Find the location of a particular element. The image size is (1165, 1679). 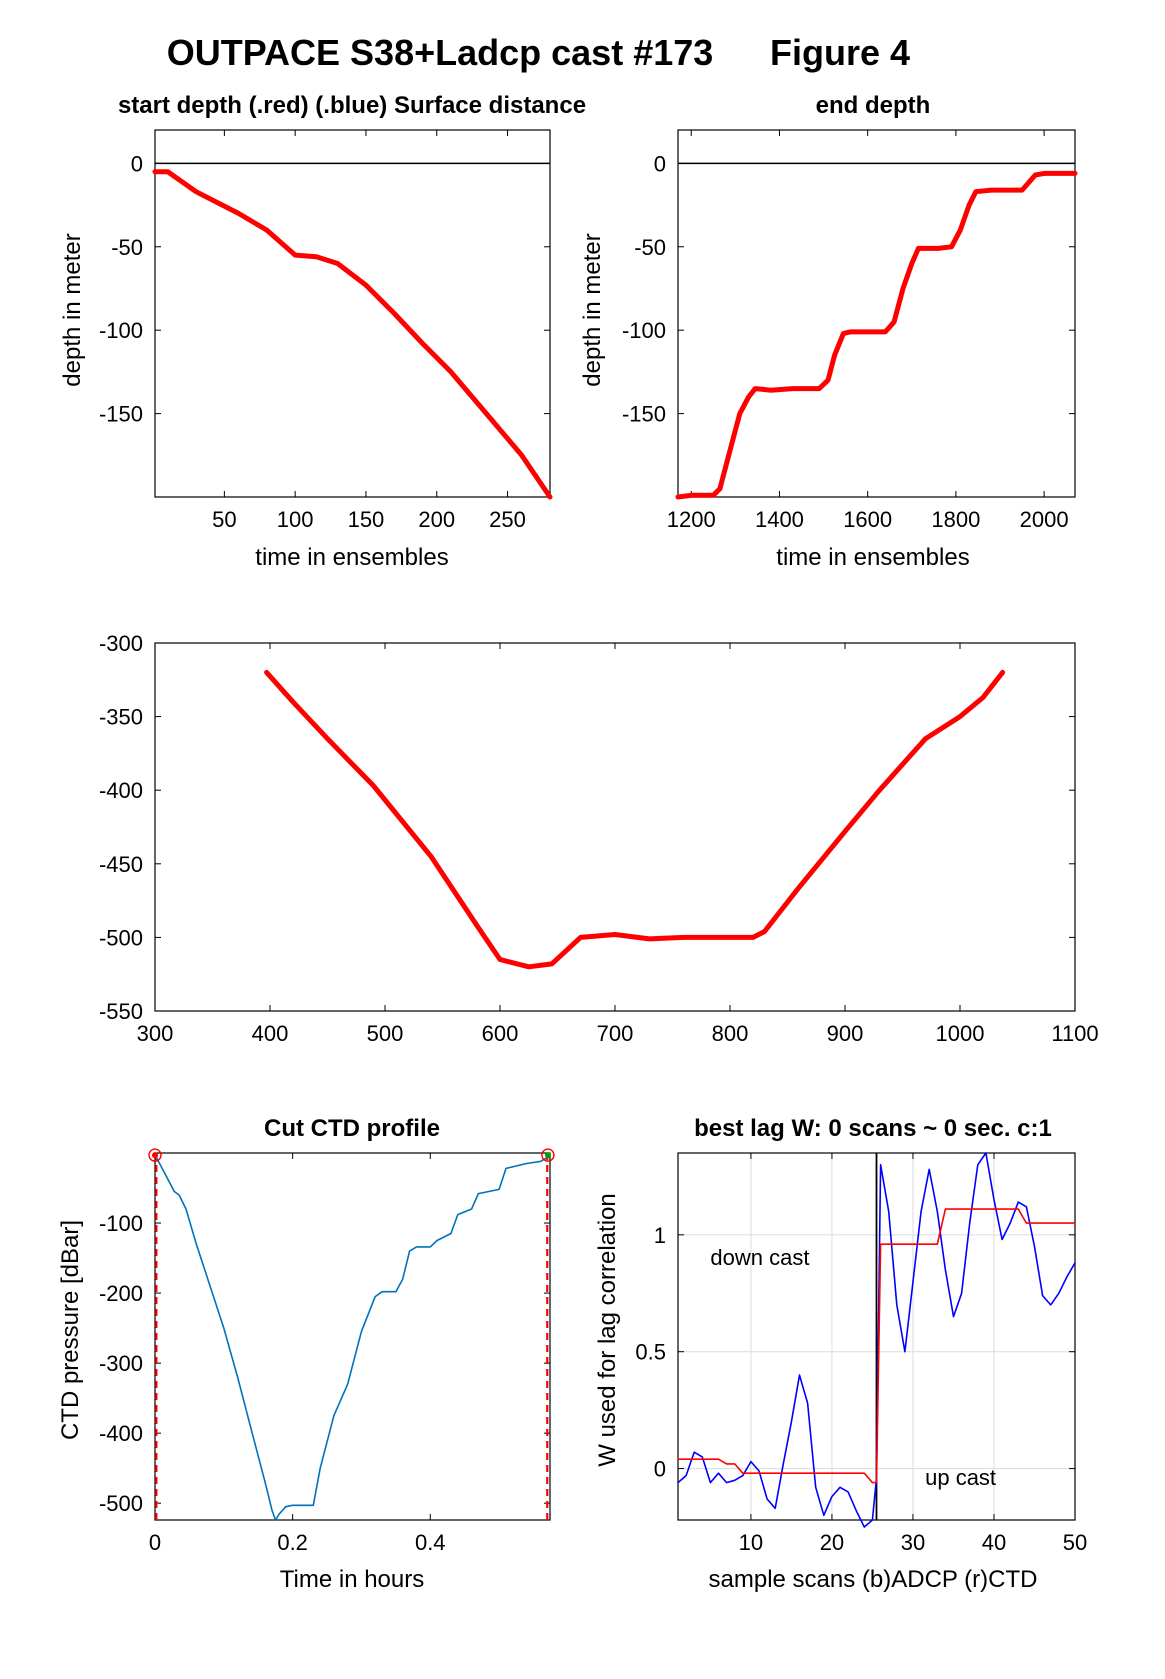

middle-depth-xtick-label: 900 is located at coordinates (845, 1033).